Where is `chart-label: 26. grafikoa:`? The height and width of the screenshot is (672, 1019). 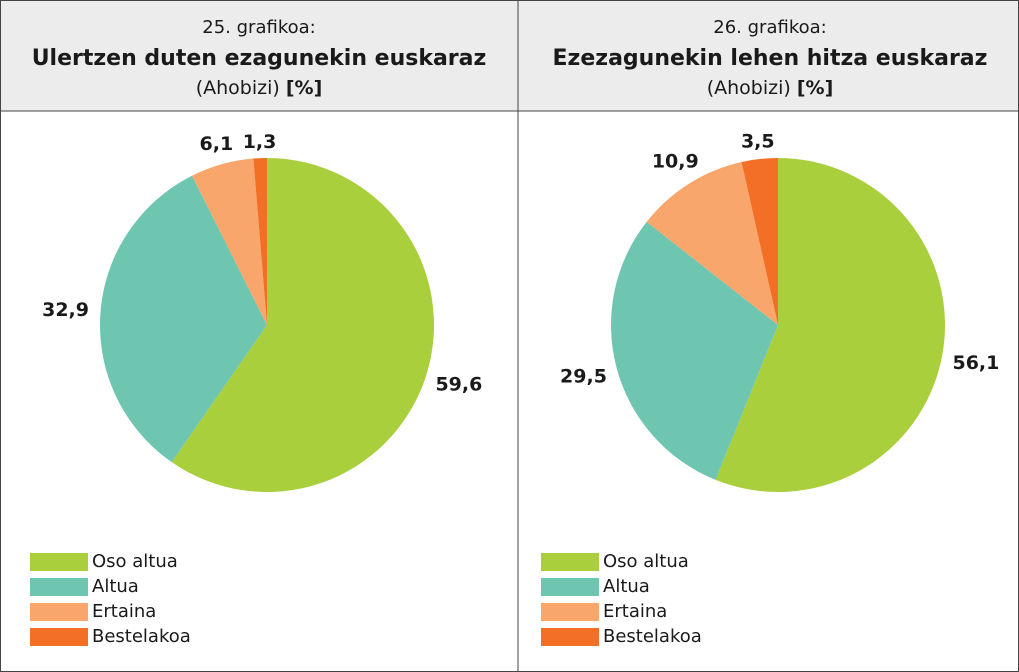
chart-label: 26. grafikoa: is located at coordinates (769, 27).